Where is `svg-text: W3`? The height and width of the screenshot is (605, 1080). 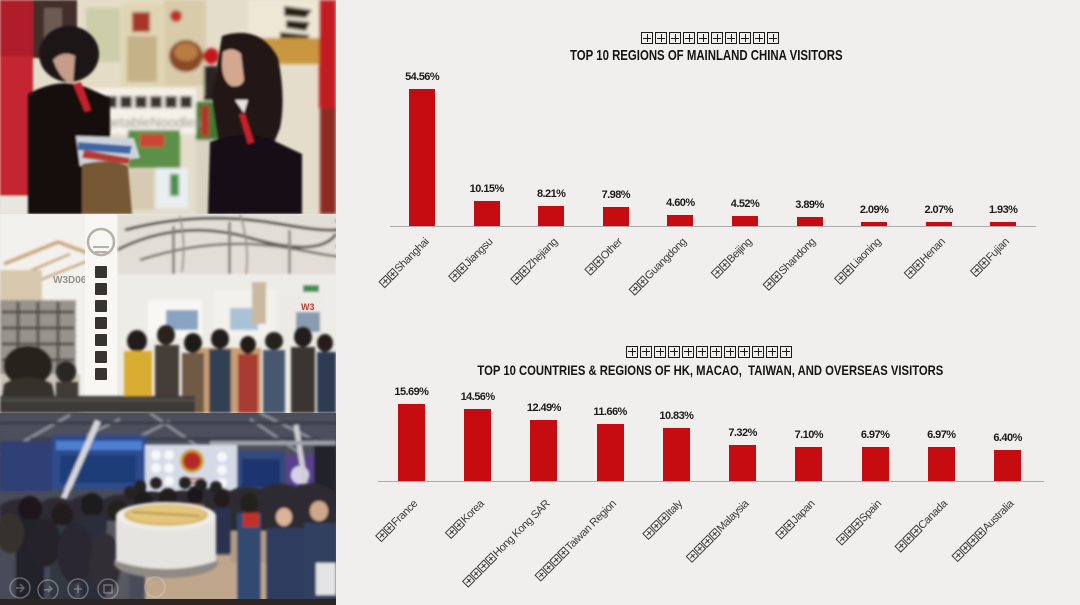
svg-text: W3 is located at coordinates (308, 307).